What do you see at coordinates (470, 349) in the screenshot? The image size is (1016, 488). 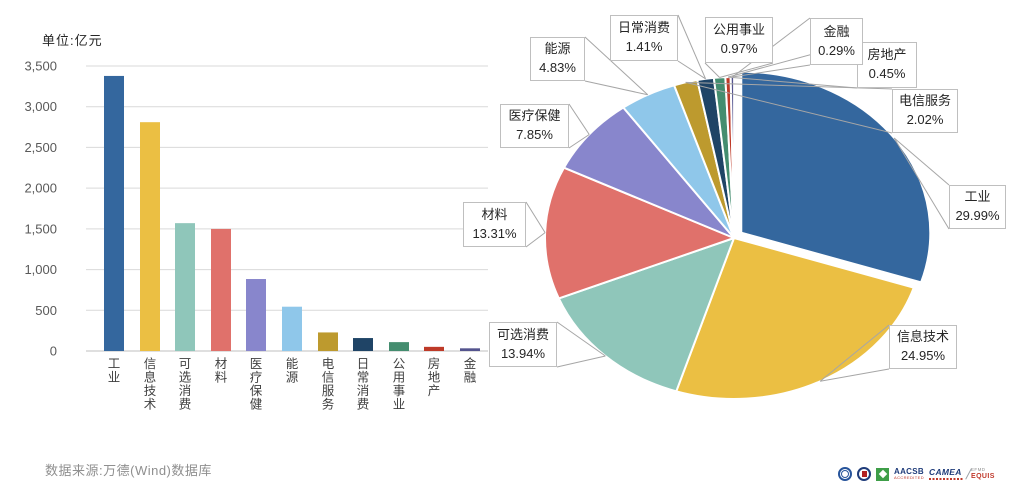 I see `bar-finance` at bounding box center [470, 349].